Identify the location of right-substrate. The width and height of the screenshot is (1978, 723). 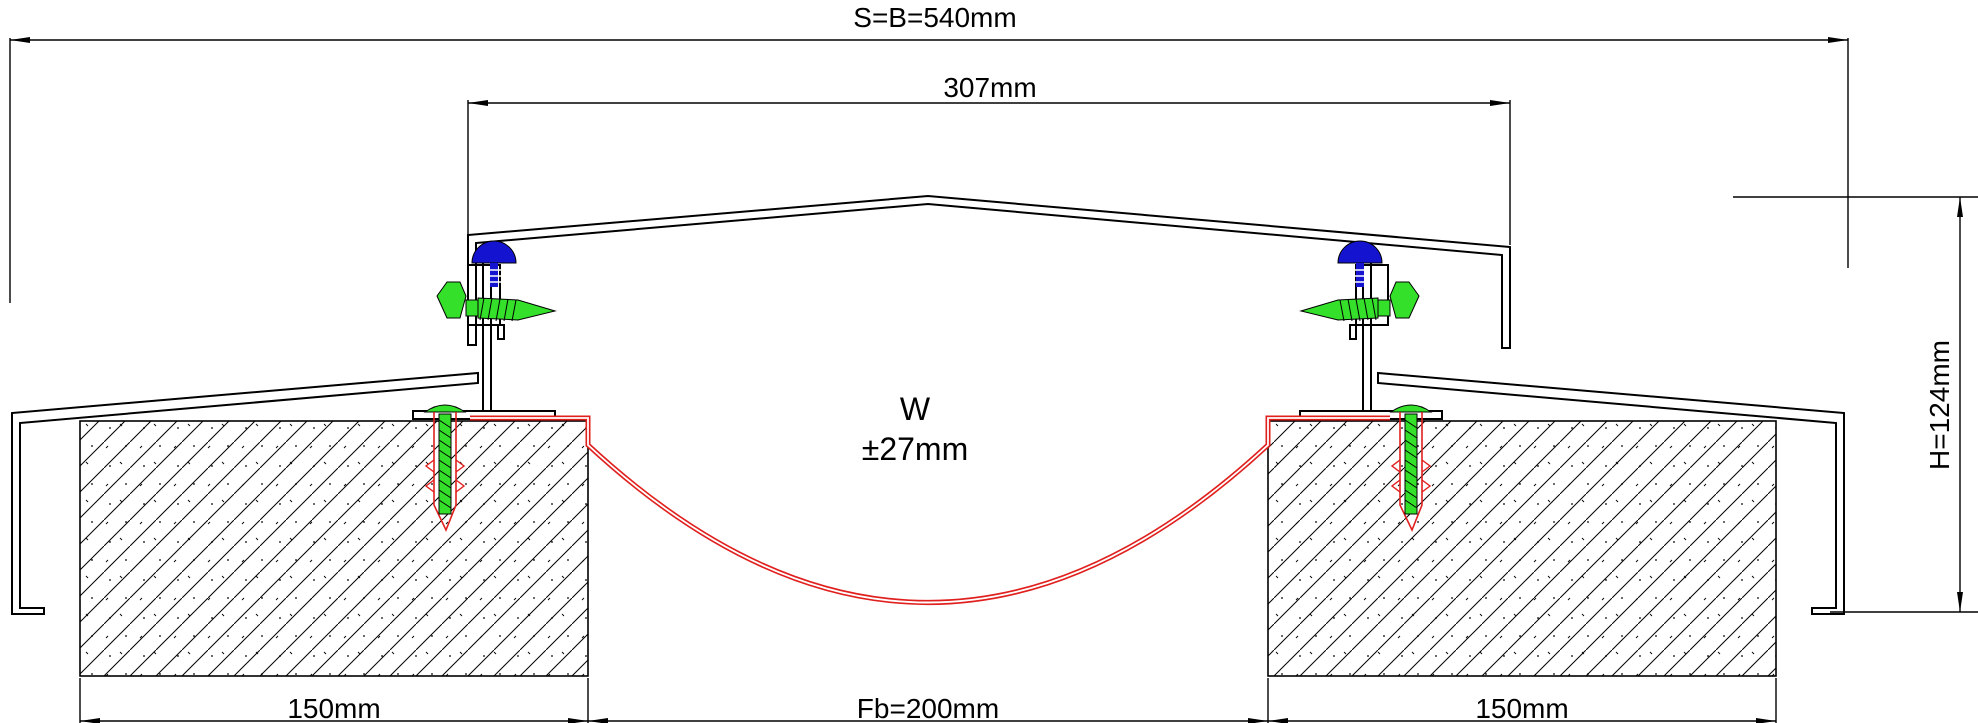
(1522, 548).